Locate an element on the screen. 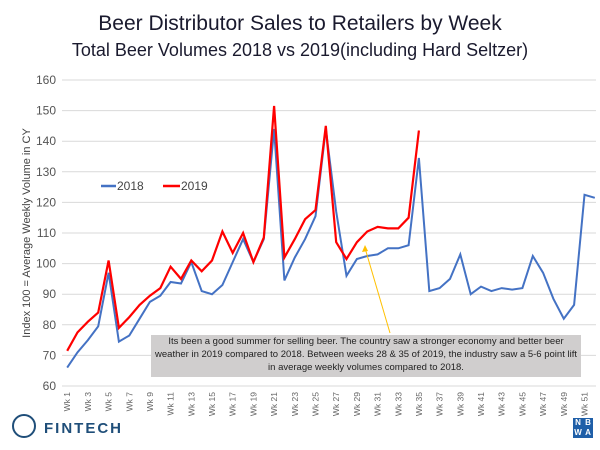 Image resolution: width=600 pixels, height=450 pixels. y-axis-label: Index 100 = Average Weekly Volume in CY is located at coordinates (27, 233).